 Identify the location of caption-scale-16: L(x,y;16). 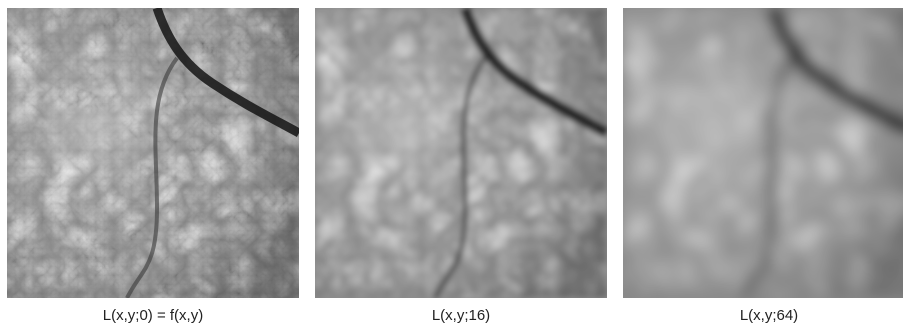
(461, 315).